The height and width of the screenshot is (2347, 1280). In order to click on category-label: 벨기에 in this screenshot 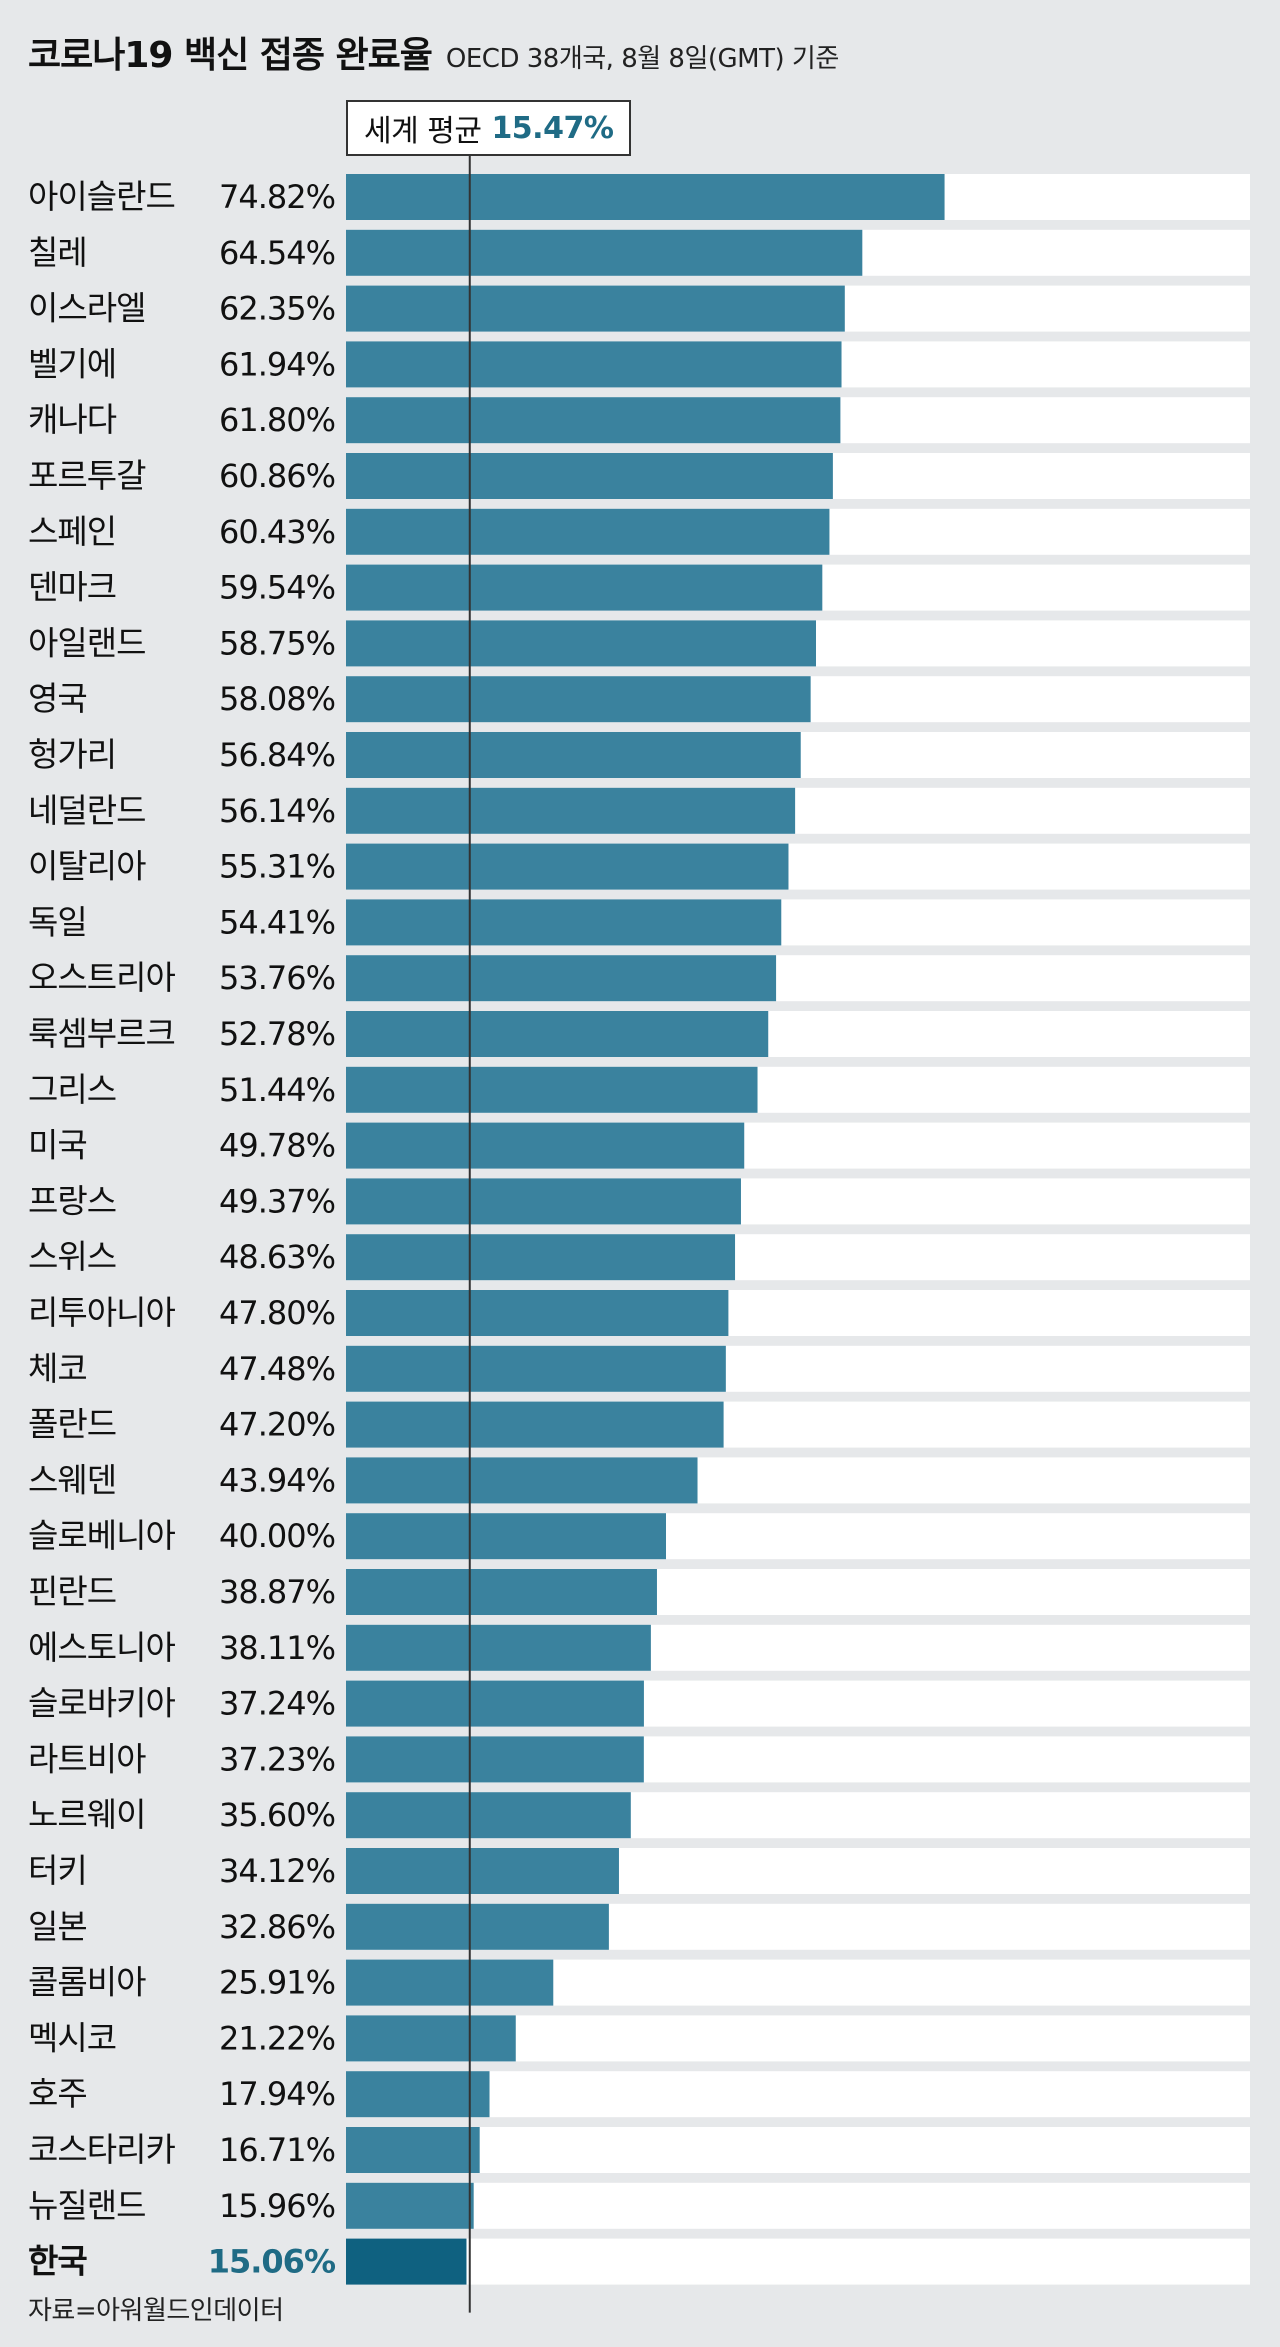, I will do `click(72, 363)`.